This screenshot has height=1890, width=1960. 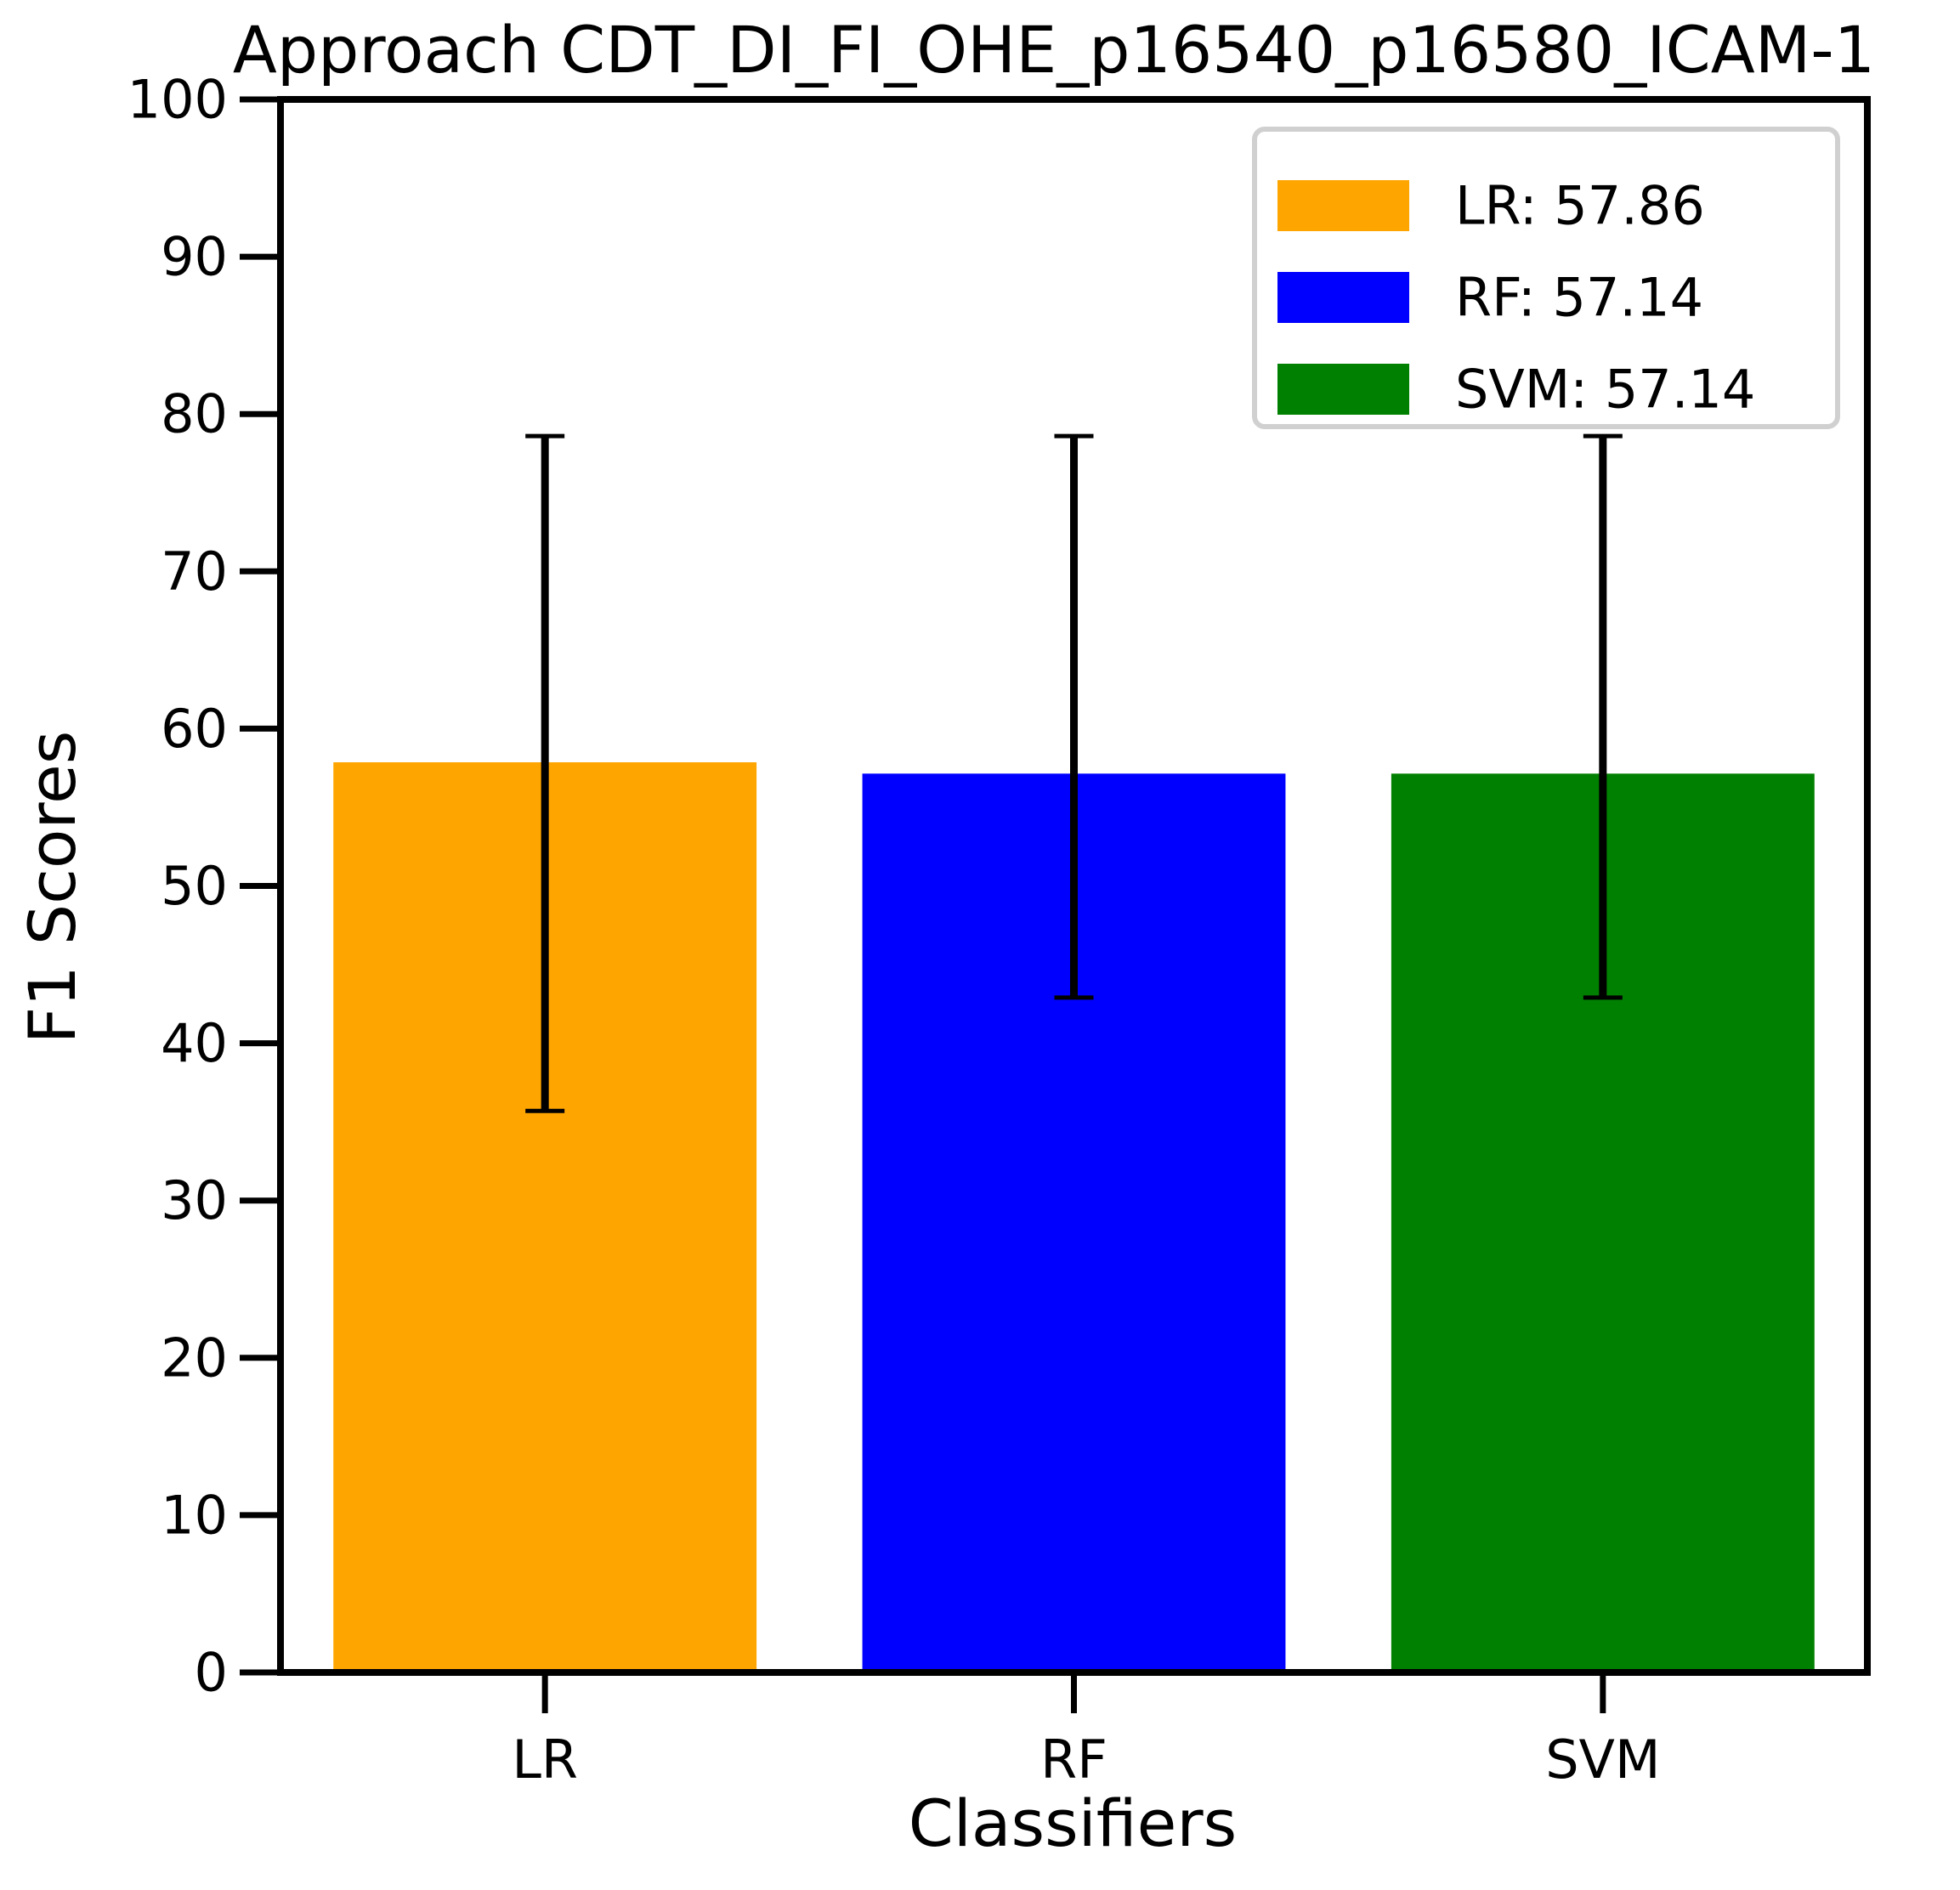 I want to click on y-tick-label: 80, so click(x=194, y=414).